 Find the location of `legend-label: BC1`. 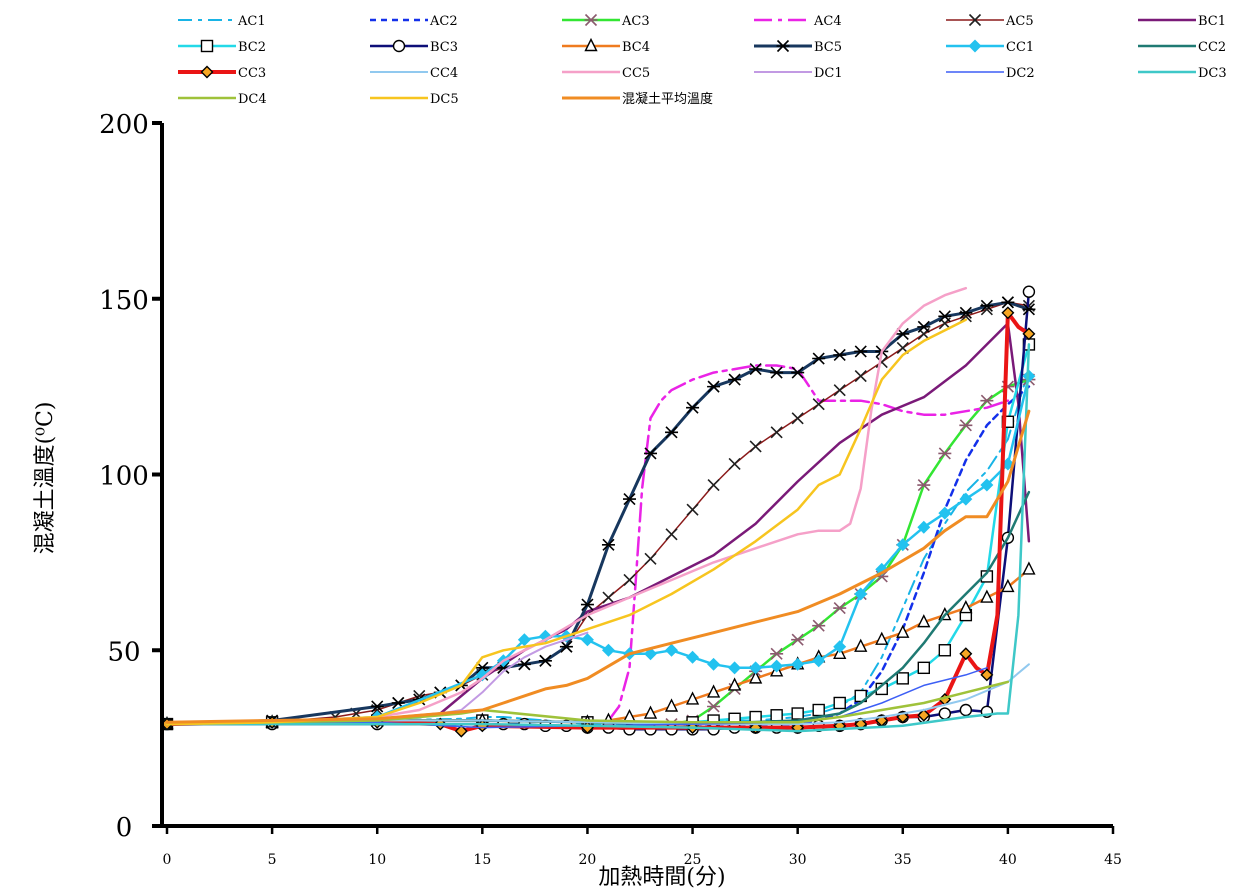

legend-label: BC1 is located at coordinates (1212, 21).